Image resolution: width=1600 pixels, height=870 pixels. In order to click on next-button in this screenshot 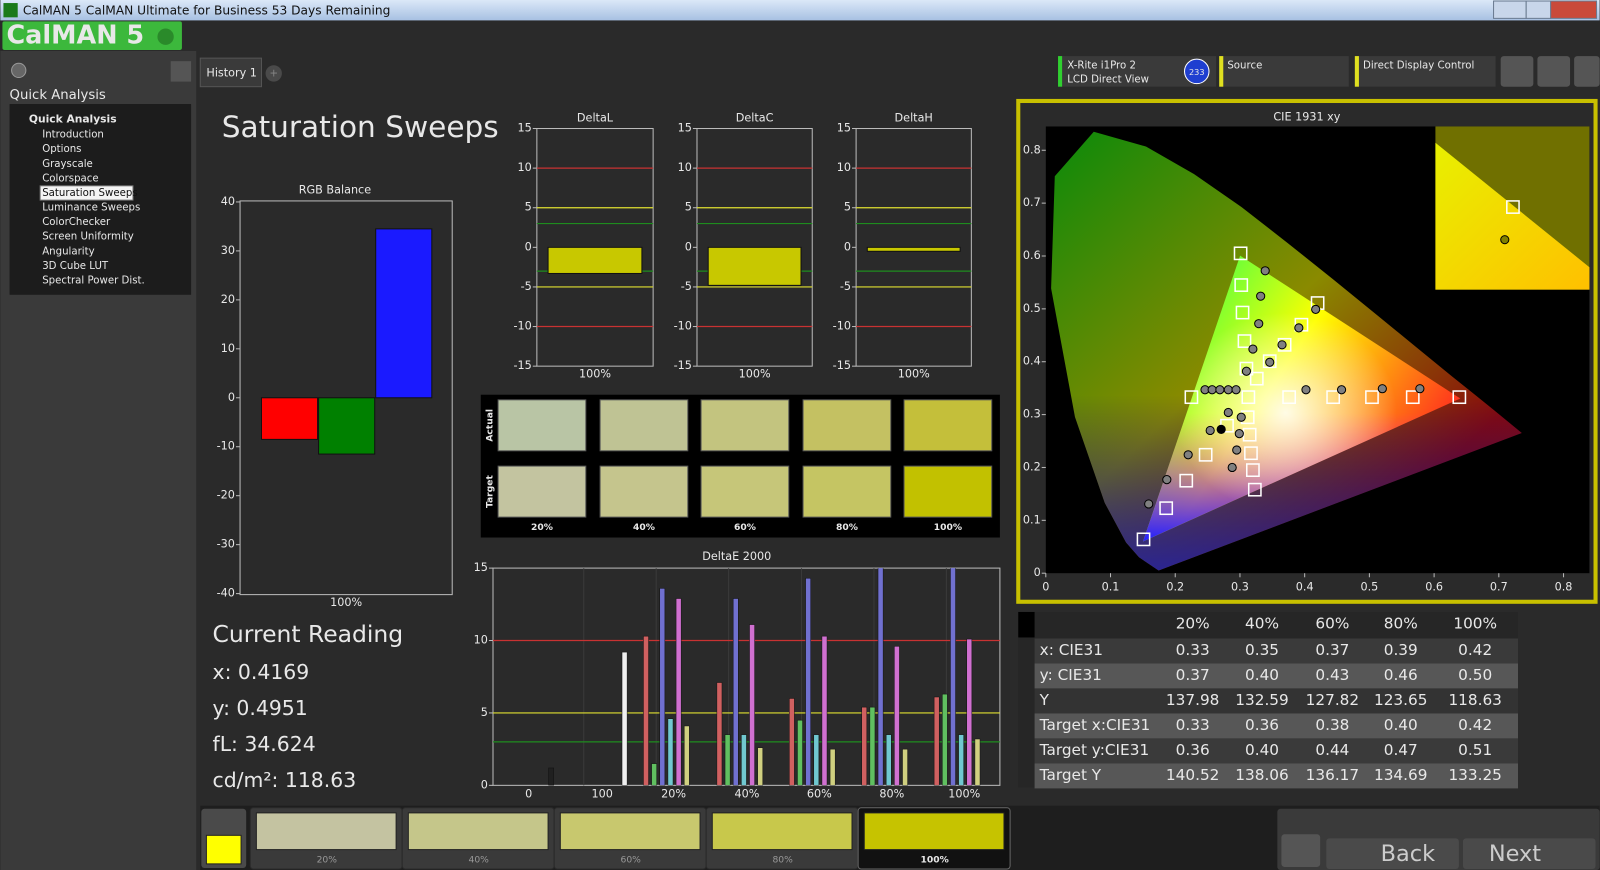, I will do `click(1529, 853)`.